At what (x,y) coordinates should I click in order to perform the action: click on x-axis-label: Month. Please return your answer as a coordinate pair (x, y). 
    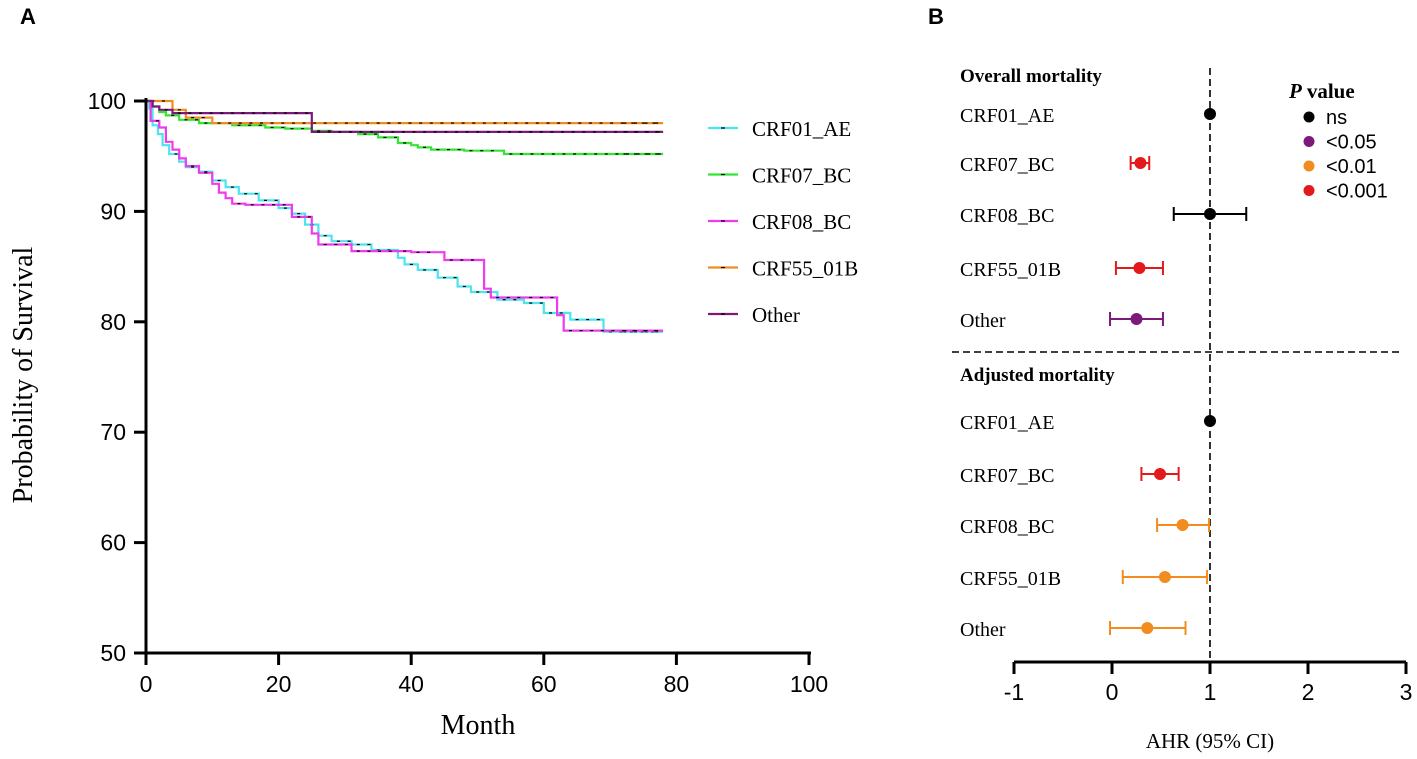
    Looking at the image, I should click on (478, 725).